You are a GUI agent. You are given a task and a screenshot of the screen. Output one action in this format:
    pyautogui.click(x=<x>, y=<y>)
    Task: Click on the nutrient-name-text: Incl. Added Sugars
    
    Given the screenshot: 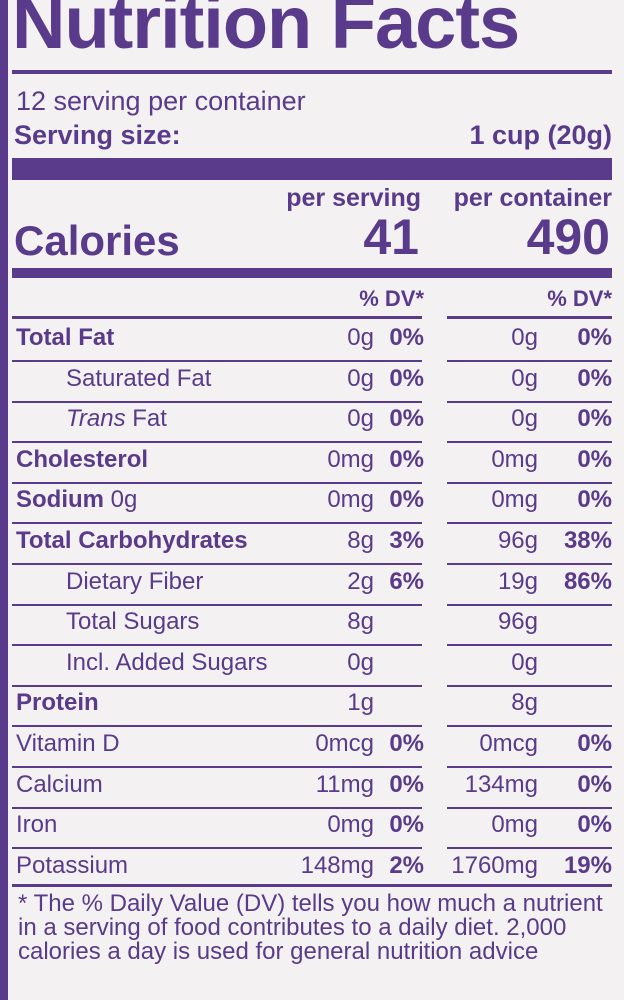 What is the action you would take?
    pyautogui.click(x=167, y=662)
    